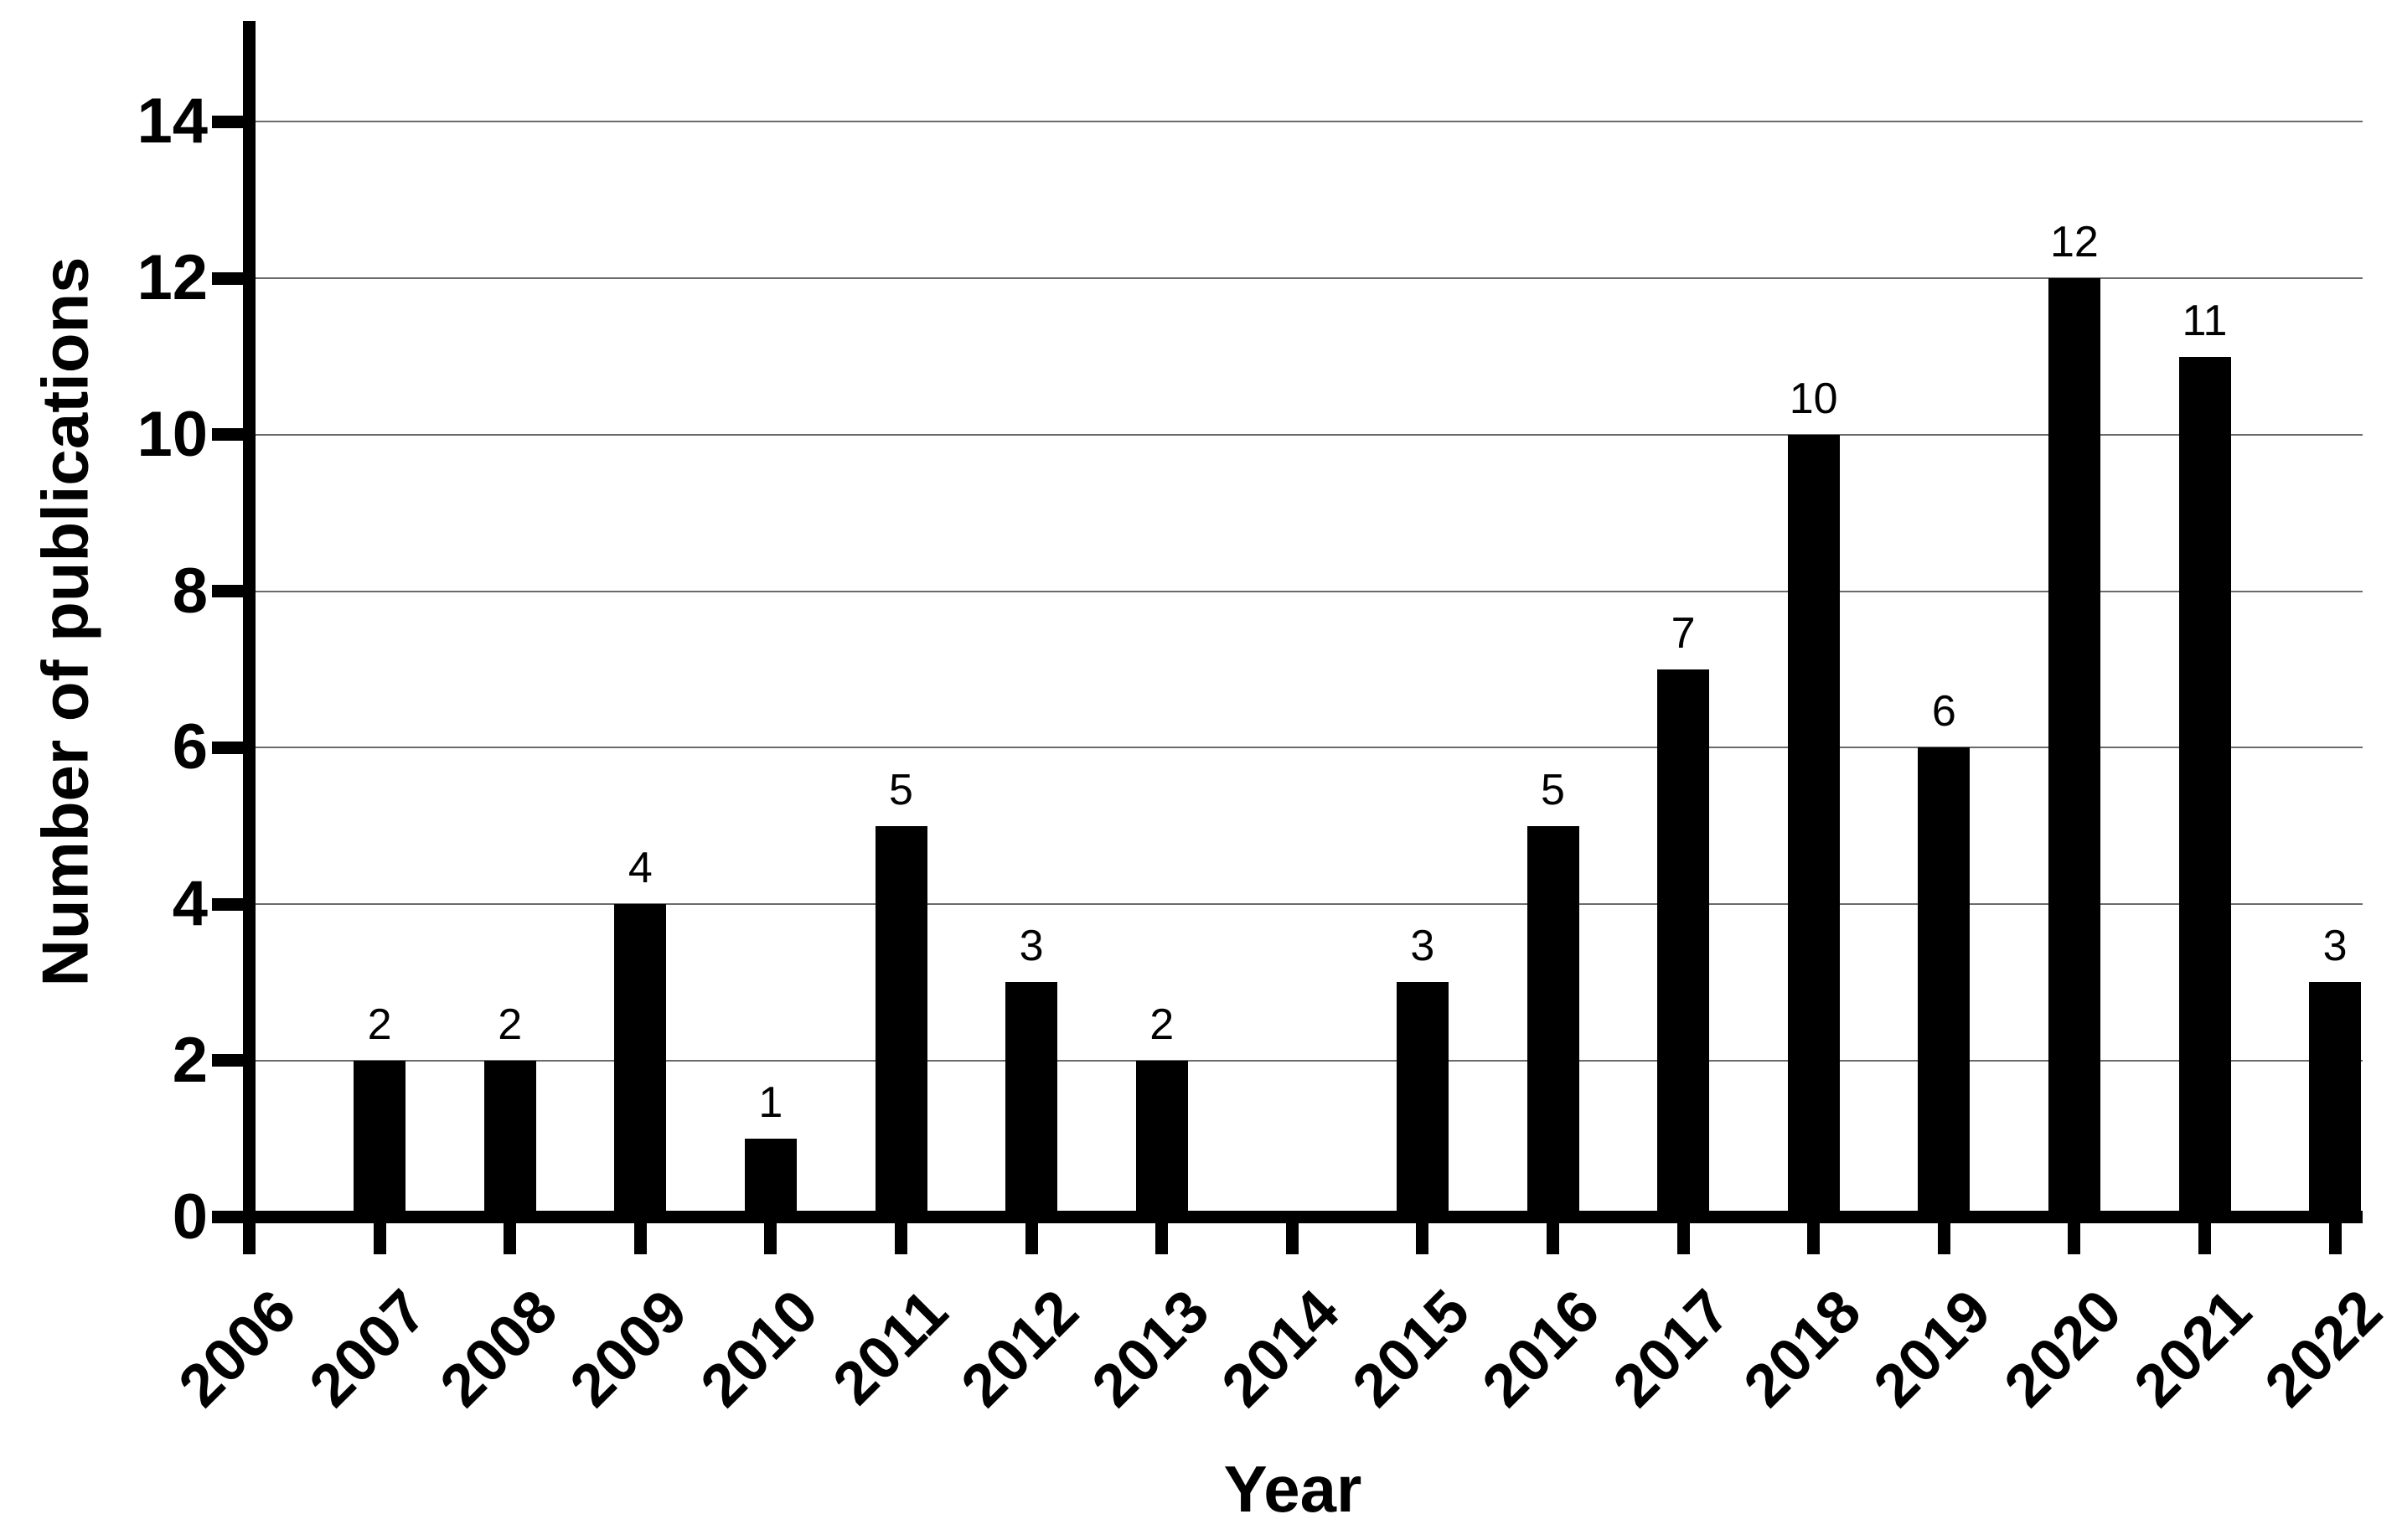 The image size is (2402, 1540). What do you see at coordinates (1553, 789) in the screenshot?
I see `bar-value-label-2016: 5` at bounding box center [1553, 789].